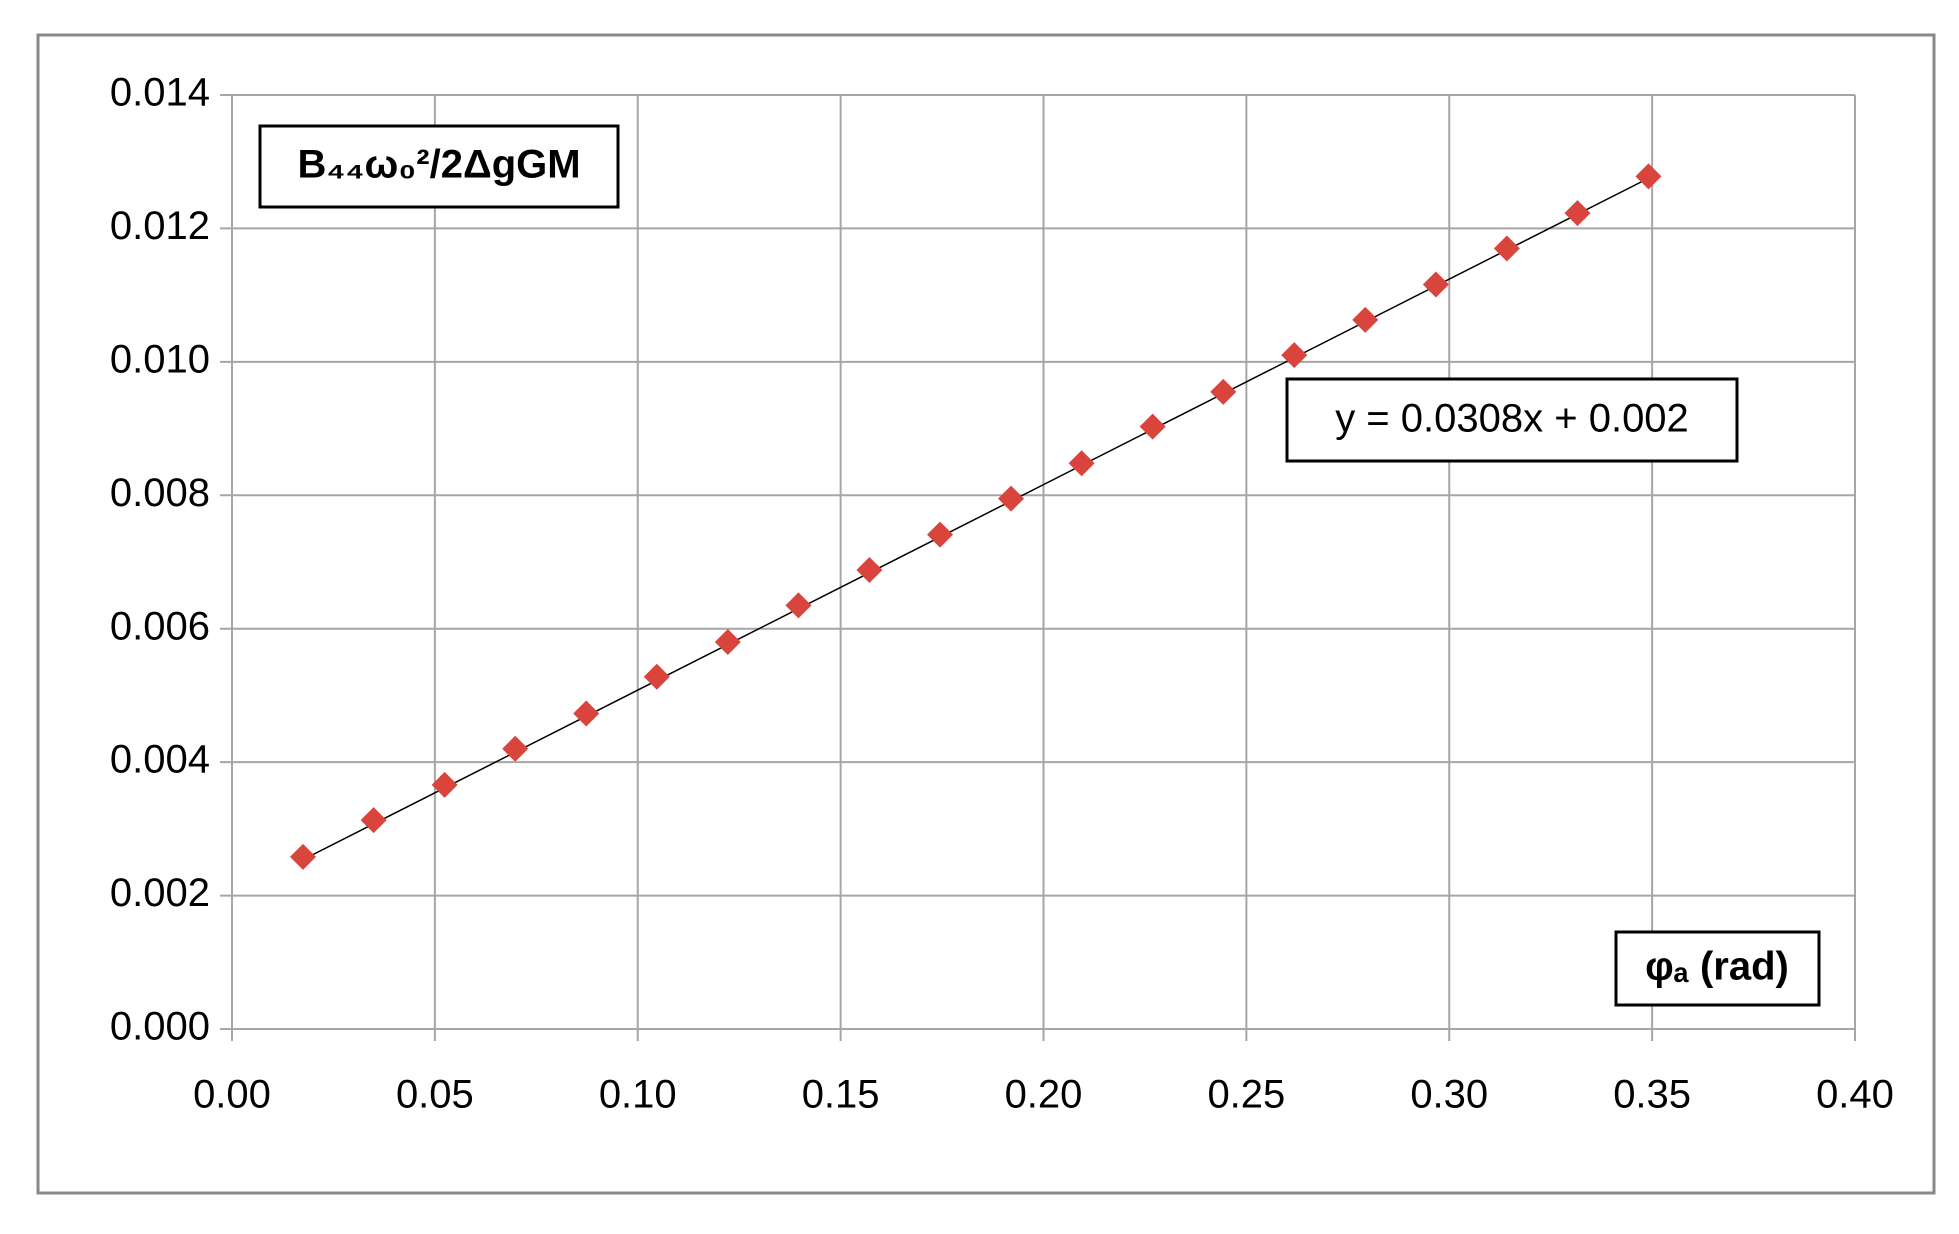  What do you see at coordinates (160, 226) in the screenshot?
I see `y-tick-label: 0.012` at bounding box center [160, 226].